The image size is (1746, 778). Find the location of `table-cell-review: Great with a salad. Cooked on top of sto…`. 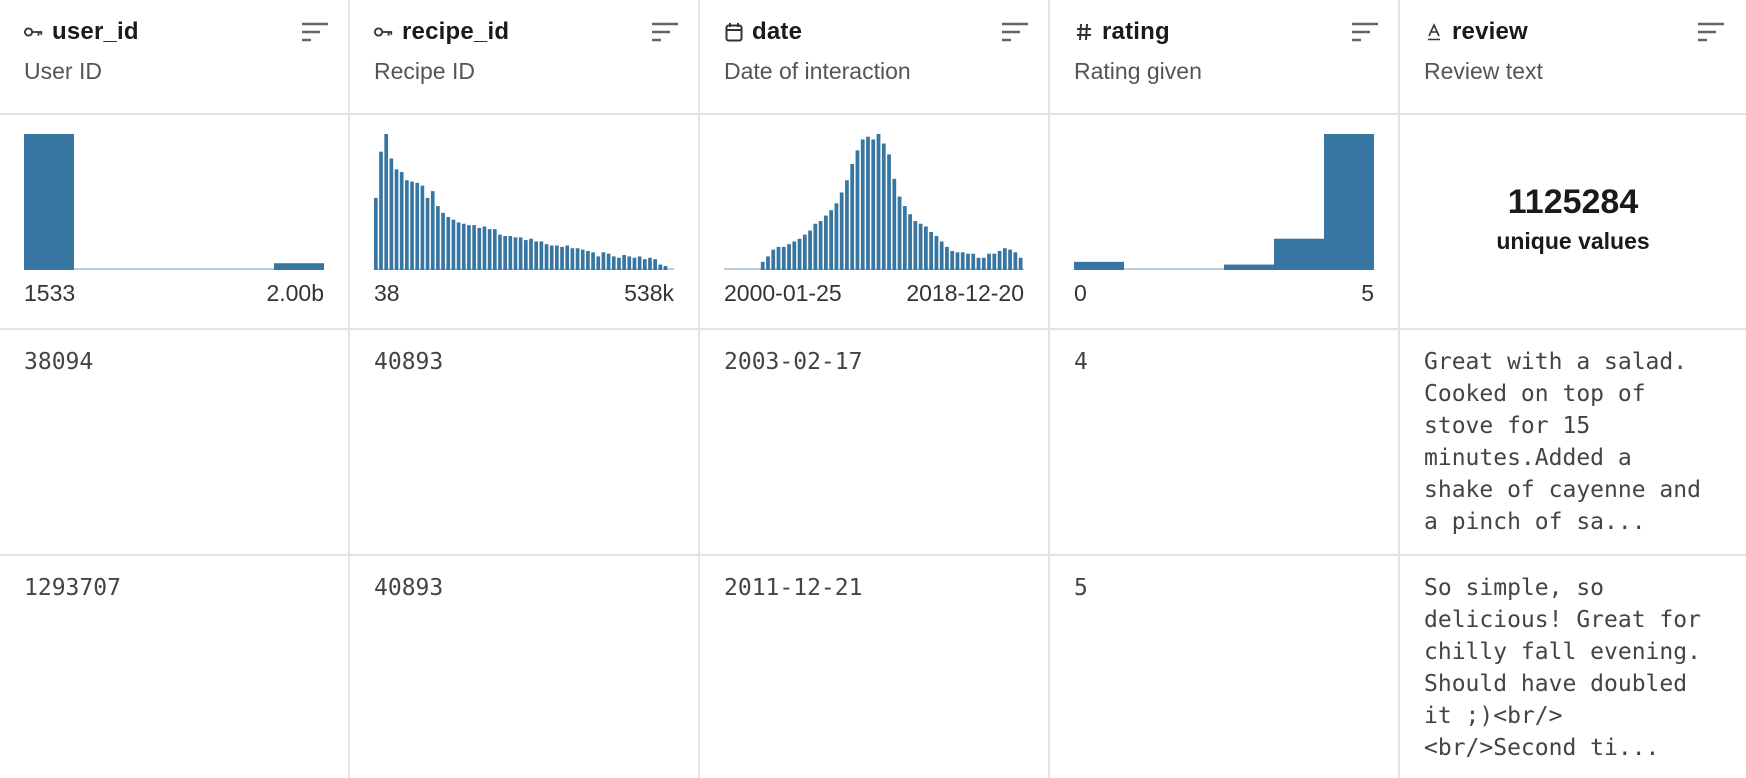

table-cell-review: Great with a salad. Cooked on top of sto… is located at coordinates (1562, 442).